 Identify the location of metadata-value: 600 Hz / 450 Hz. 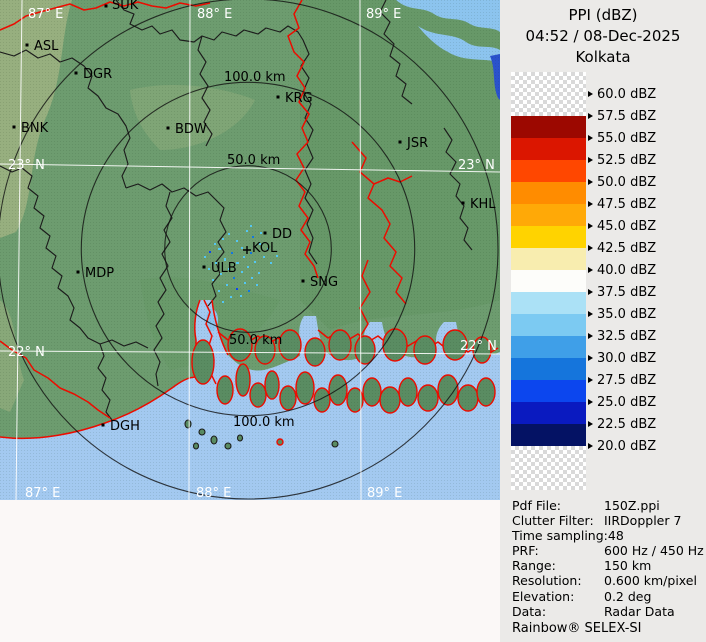
(654, 551).